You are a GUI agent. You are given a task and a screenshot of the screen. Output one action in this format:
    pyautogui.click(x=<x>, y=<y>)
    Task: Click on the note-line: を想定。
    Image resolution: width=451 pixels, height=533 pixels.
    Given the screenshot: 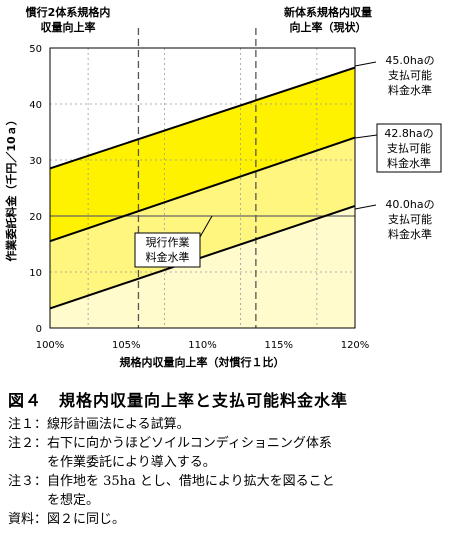 What is the action you would take?
    pyautogui.click(x=54, y=500)
    